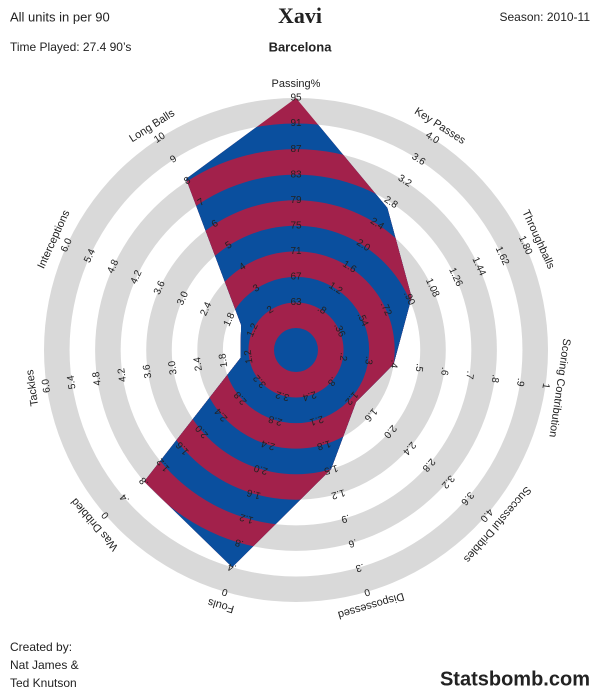 The width and height of the screenshot is (600, 700). What do you see at coordinates (32, 387) in the screenshot?
I see `axis-name: Tackles` at bounding box center [32, 387].